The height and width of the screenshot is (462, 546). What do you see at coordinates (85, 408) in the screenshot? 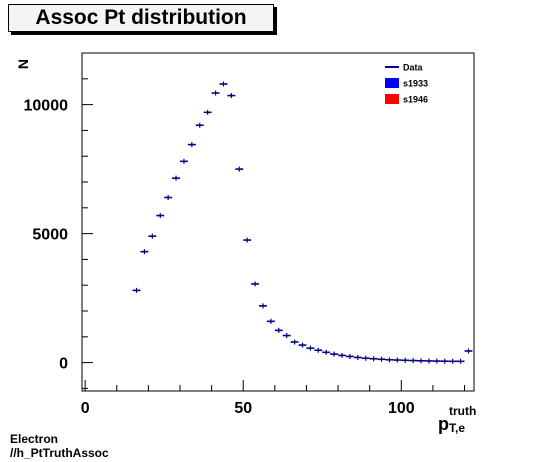
I see `x-tick-label: 0` at bounding box center [85, 408].